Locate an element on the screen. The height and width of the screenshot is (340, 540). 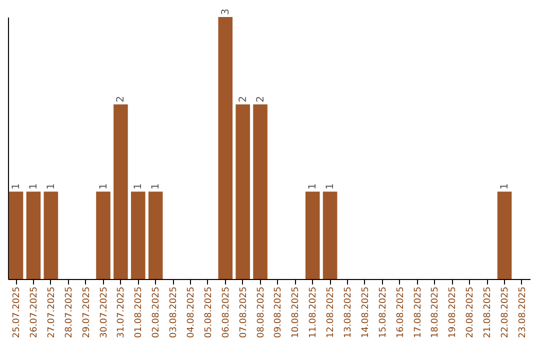
x-tick-label: 22.08.2025 is located at coordinates (505, 312).